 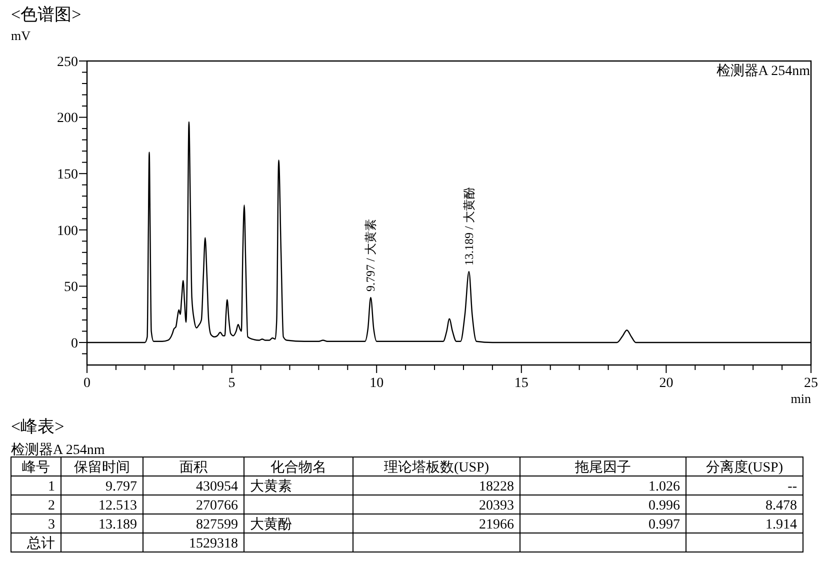 What do you see at coordinates (801, 398) in the screenshot?
I see `x-axis-title: min` at bounding box center [801, 398].